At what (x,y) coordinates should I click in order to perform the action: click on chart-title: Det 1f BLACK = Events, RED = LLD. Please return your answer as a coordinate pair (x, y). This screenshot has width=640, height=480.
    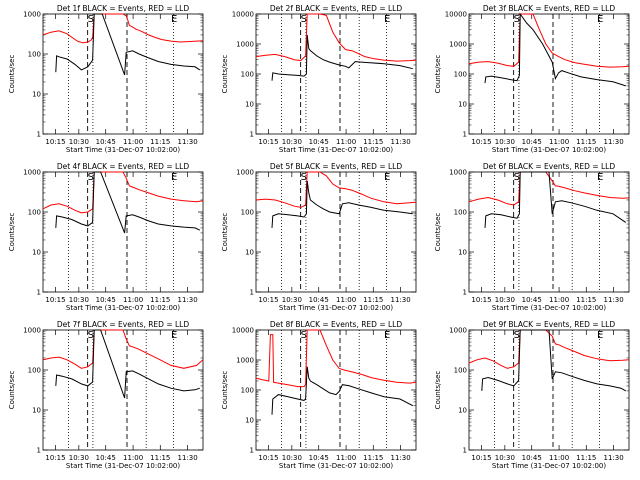
    Looking at the image, I should click on (123, 8).